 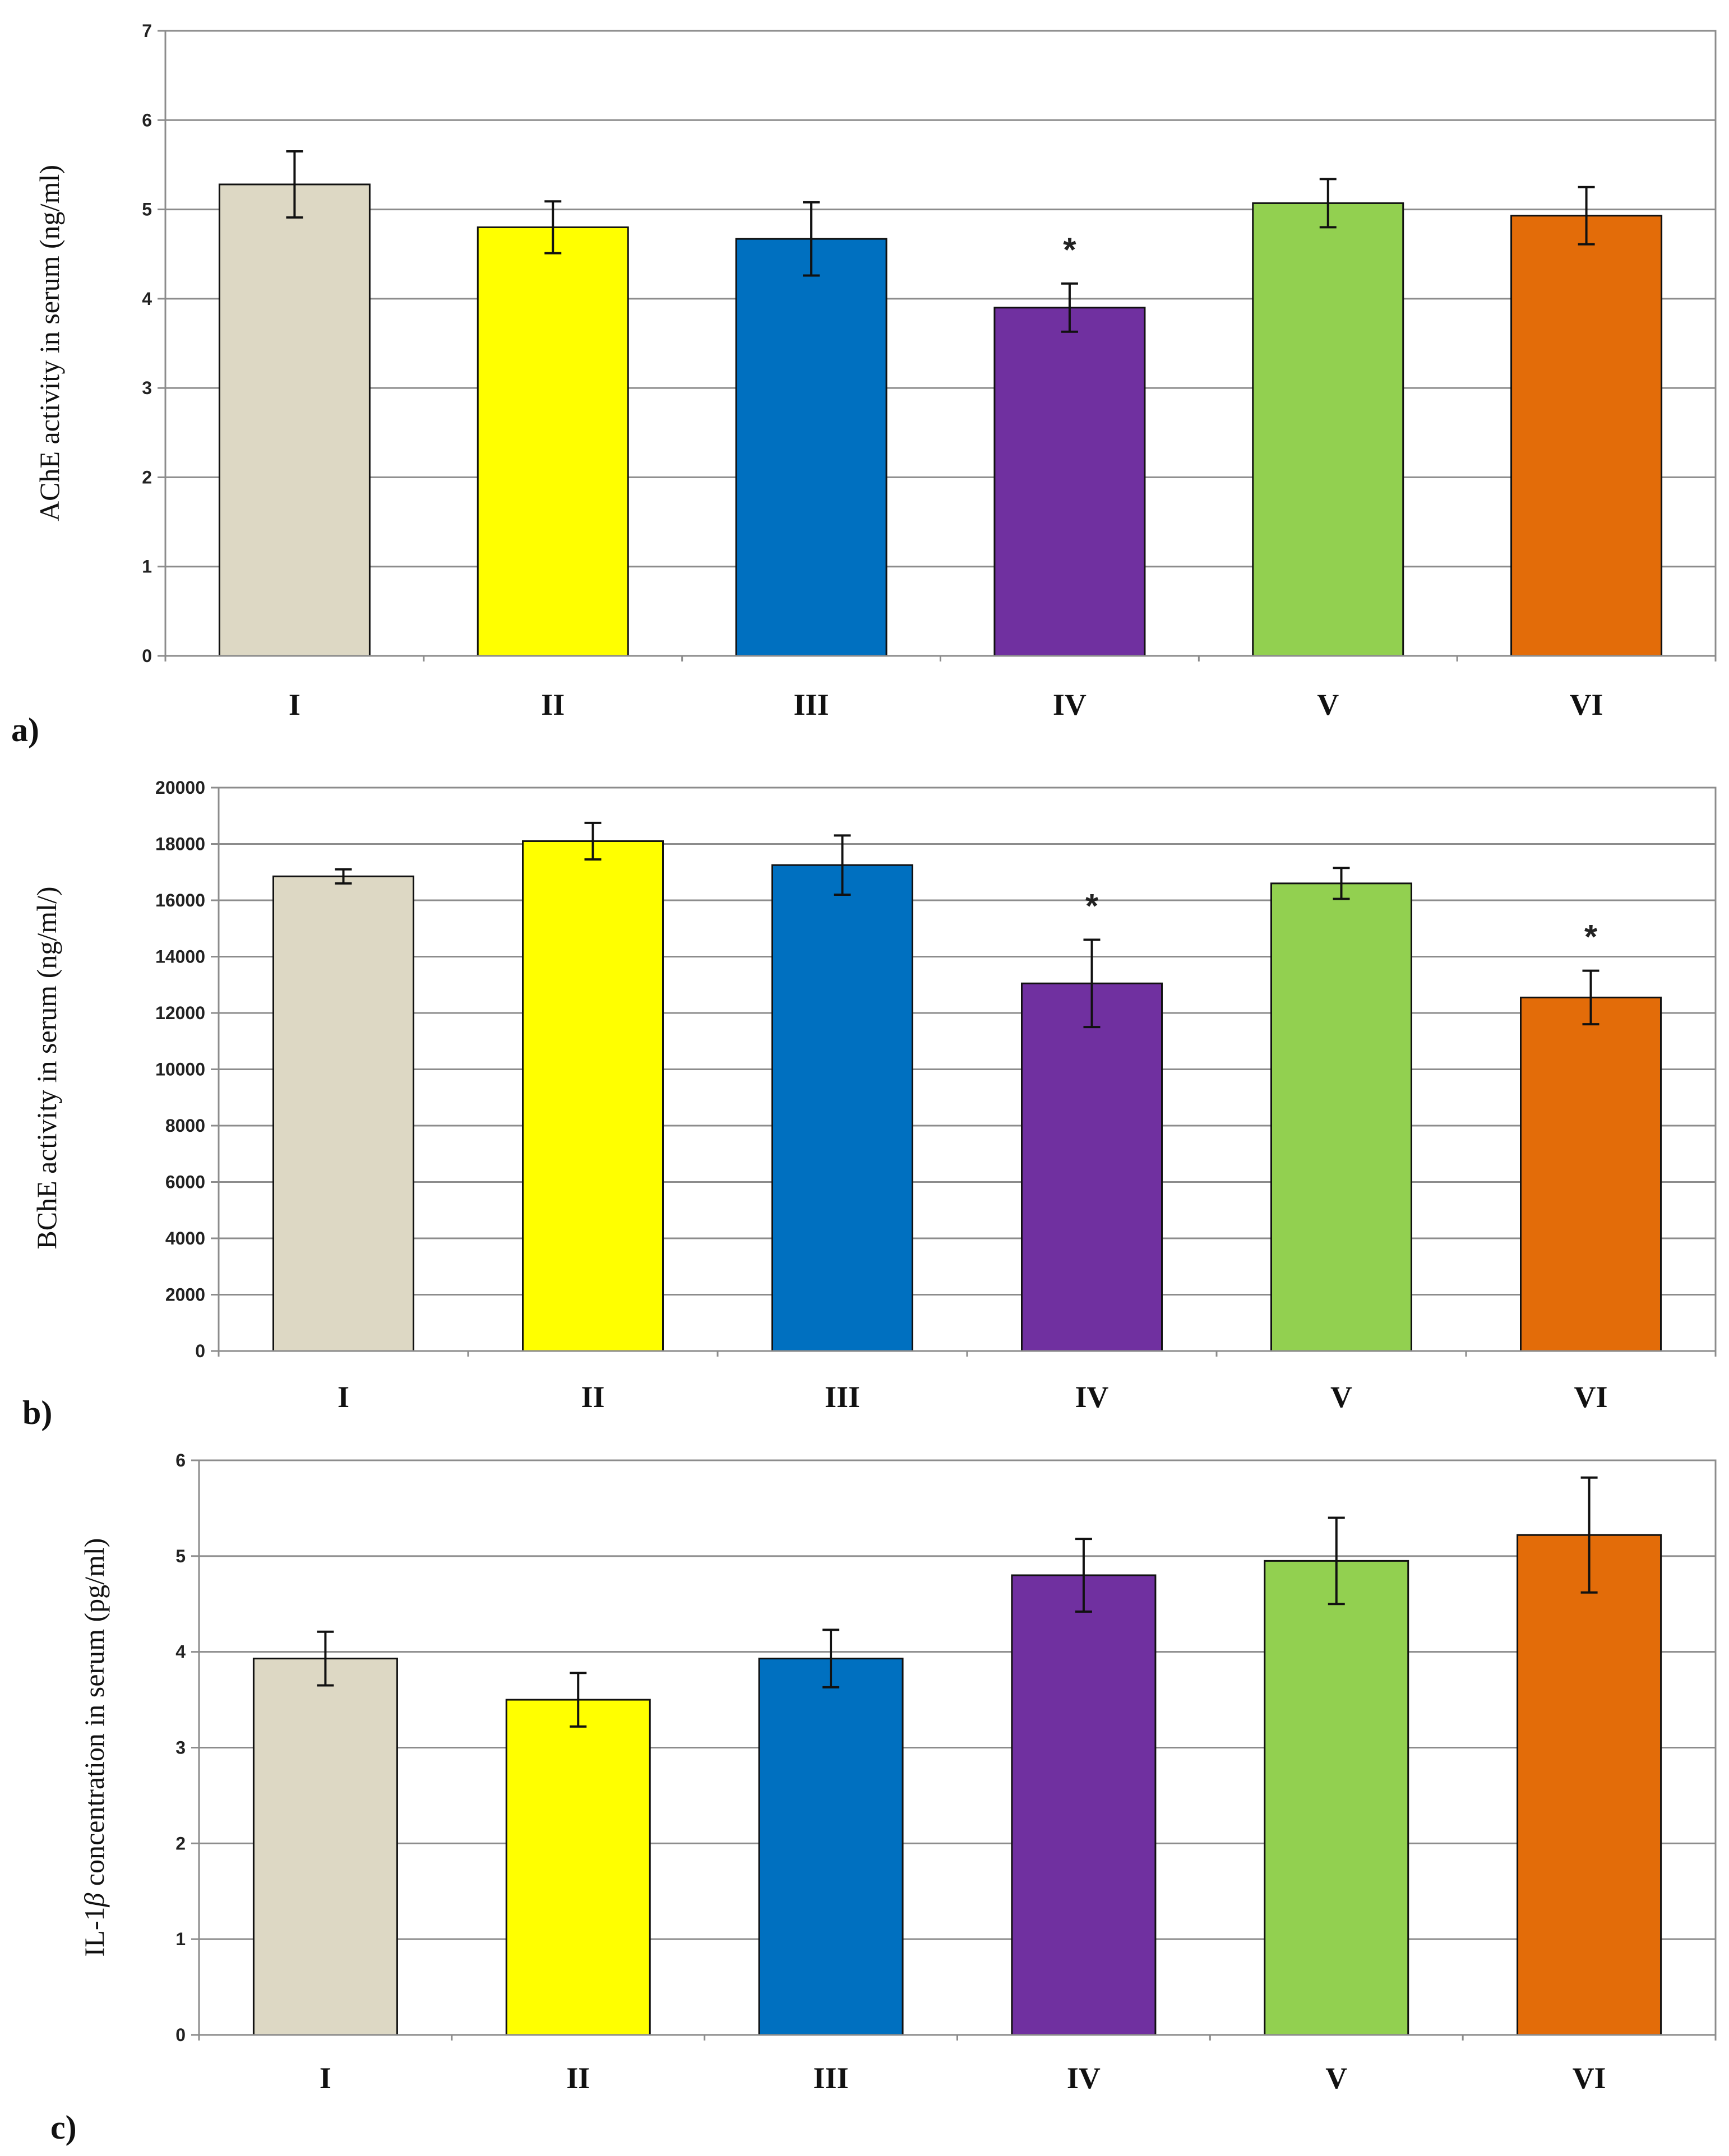 I want to click on y-tick-label: 20000, so click(x=180, y=788).